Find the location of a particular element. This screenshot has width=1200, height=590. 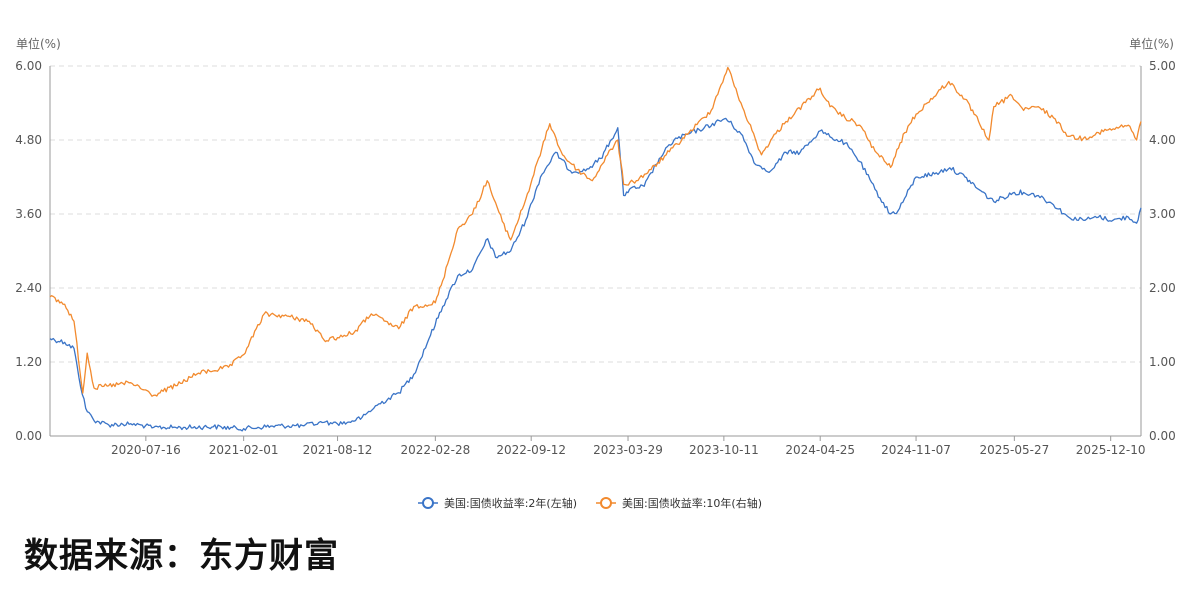

left-axis-unit: 单位(%) is located at coordinates (38, 43).